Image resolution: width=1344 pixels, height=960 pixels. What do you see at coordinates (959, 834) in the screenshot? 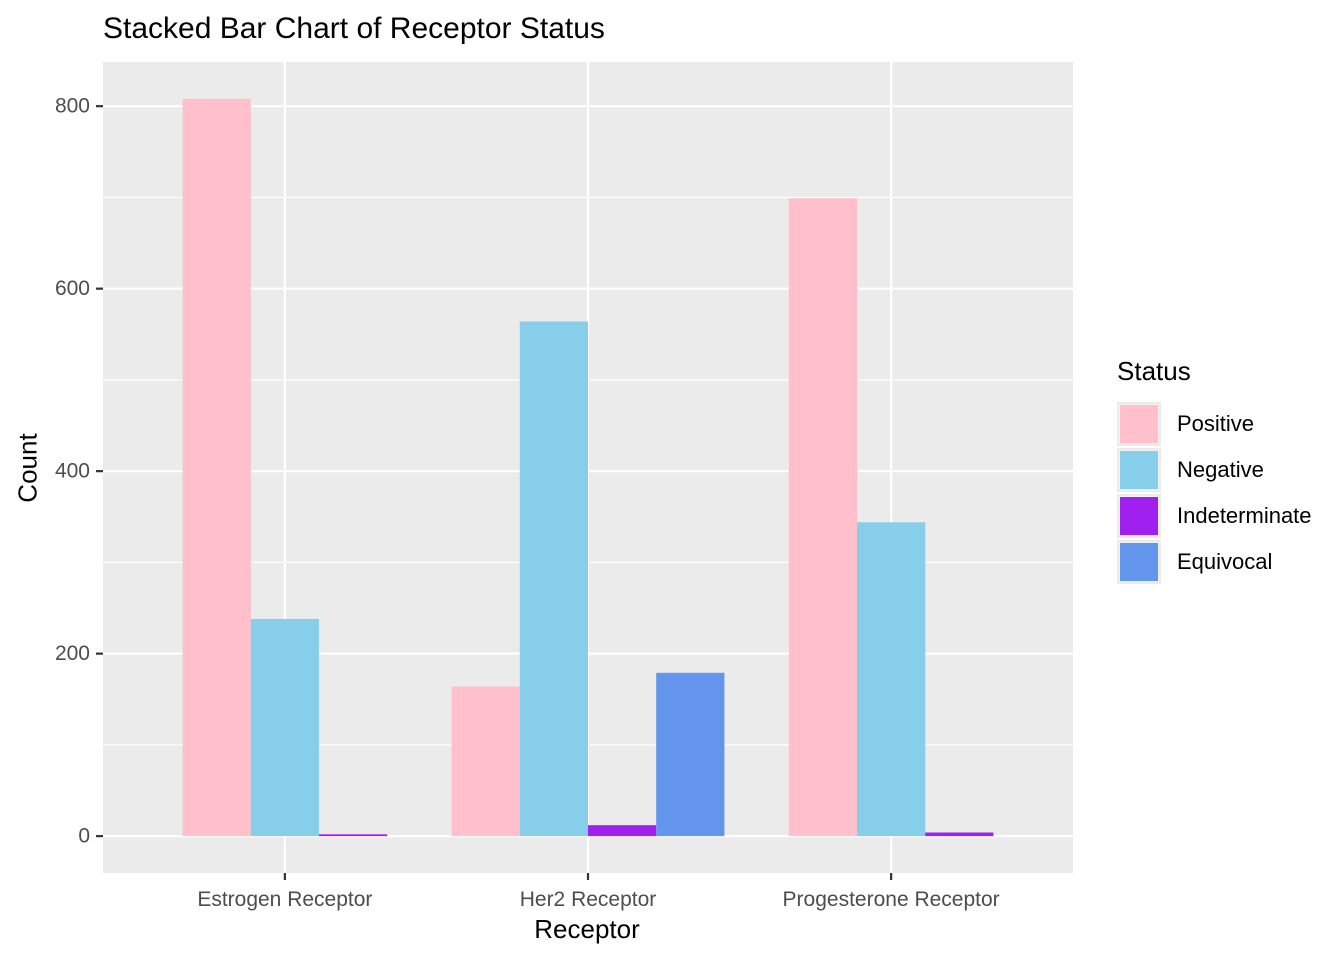
I see `bar-indeterminate-progesterone-receptor` at bounding box center [959, 834].